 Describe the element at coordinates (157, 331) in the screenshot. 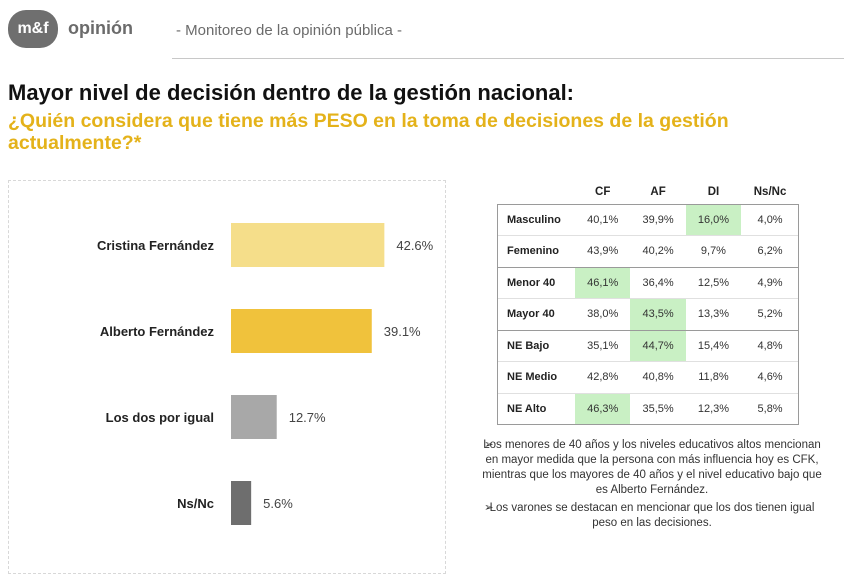

I see `category-label: Alberto Fernández` at that location.